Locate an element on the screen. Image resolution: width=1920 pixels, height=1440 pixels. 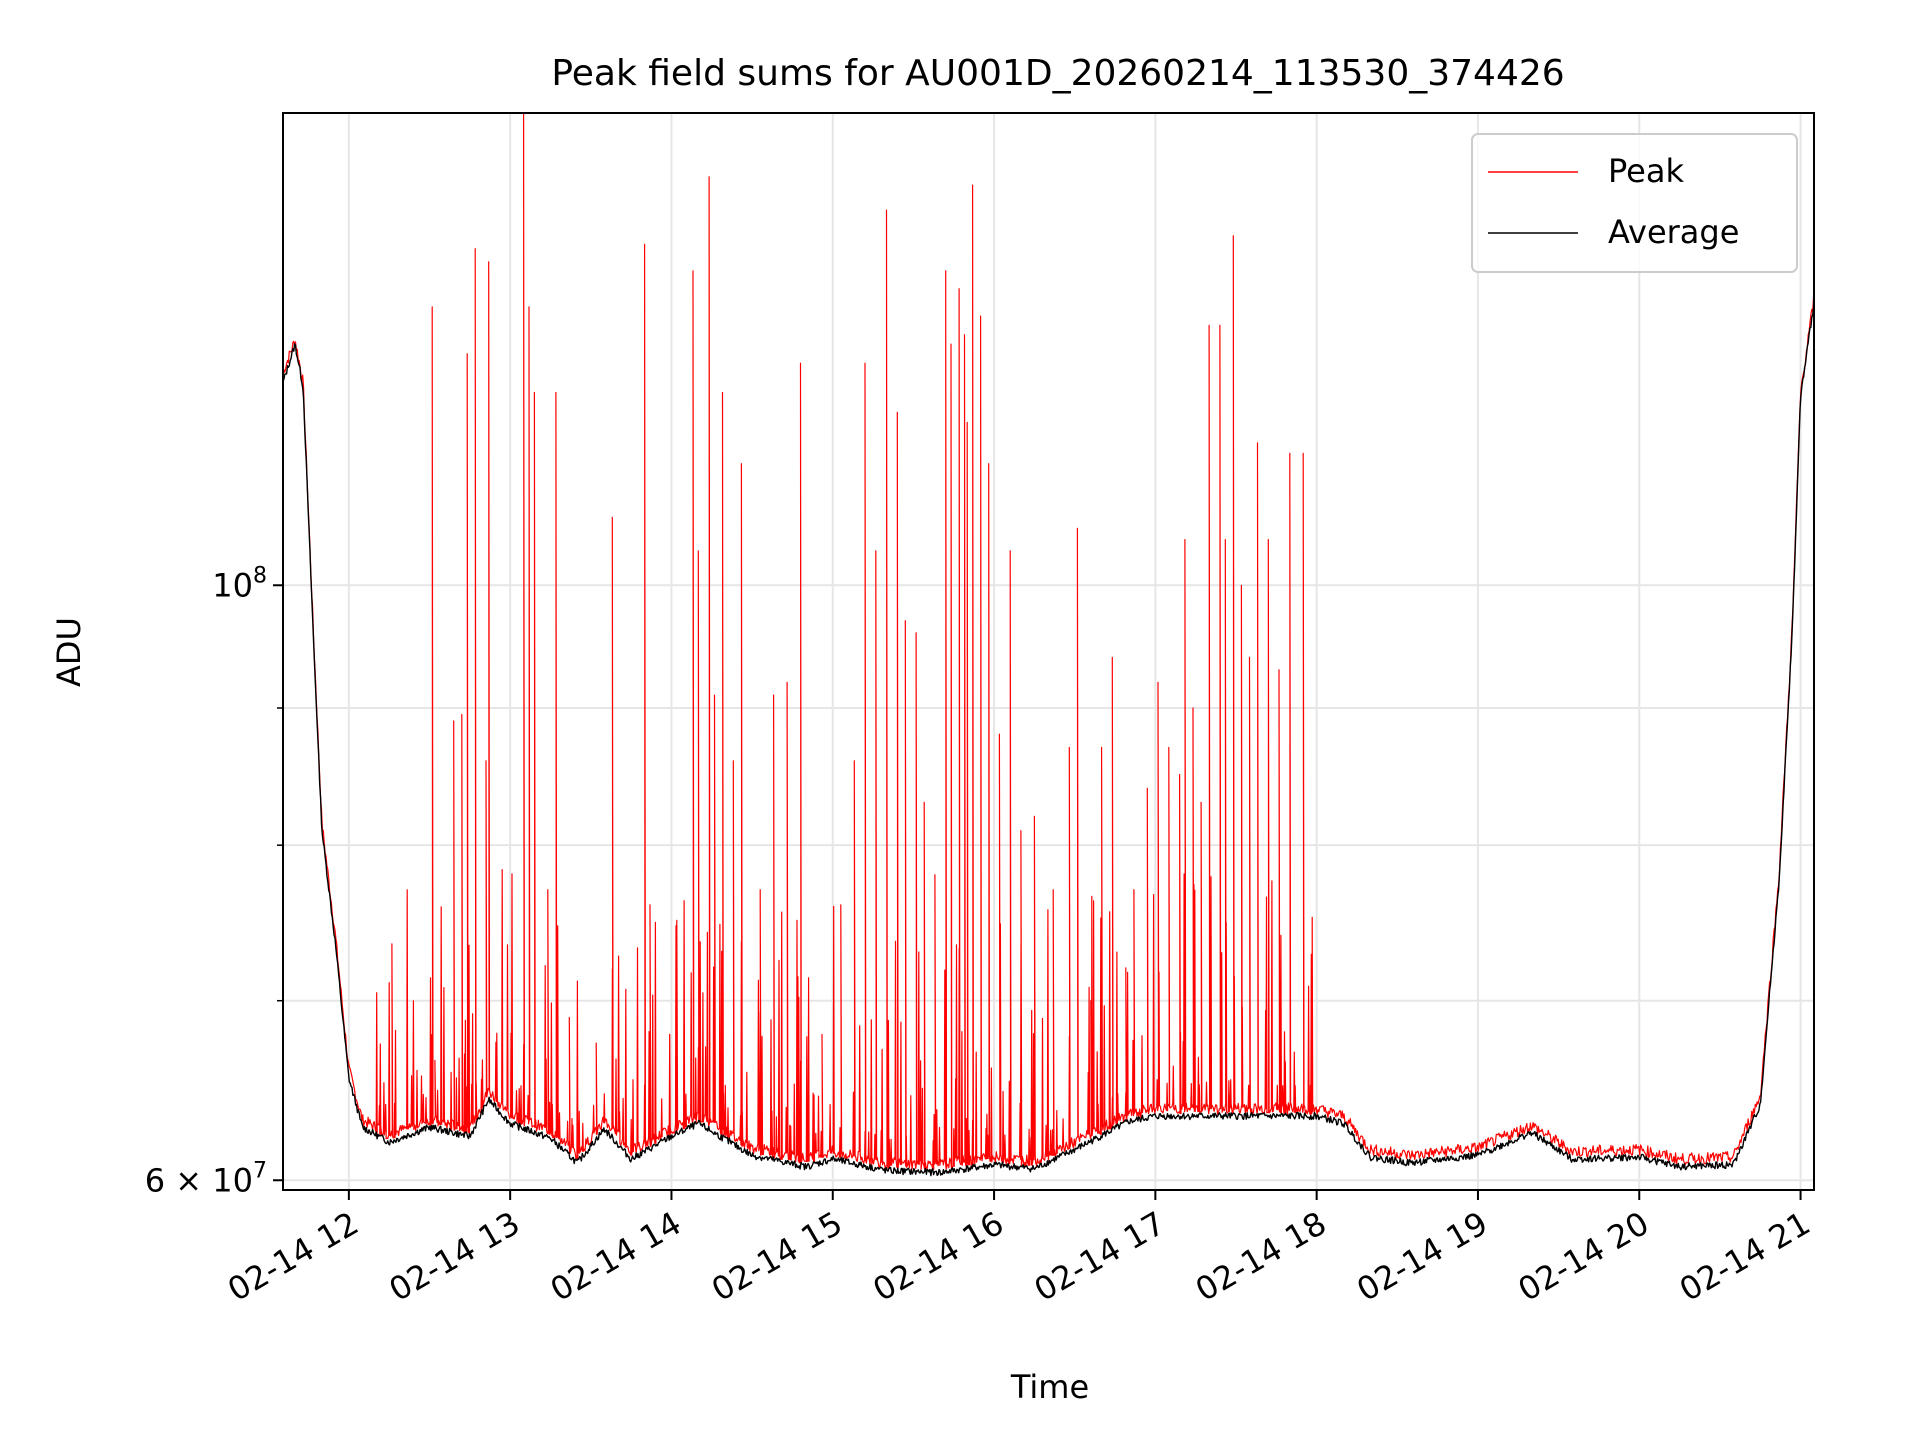
legend: Peak Average is located at coordinates (1634, 203).